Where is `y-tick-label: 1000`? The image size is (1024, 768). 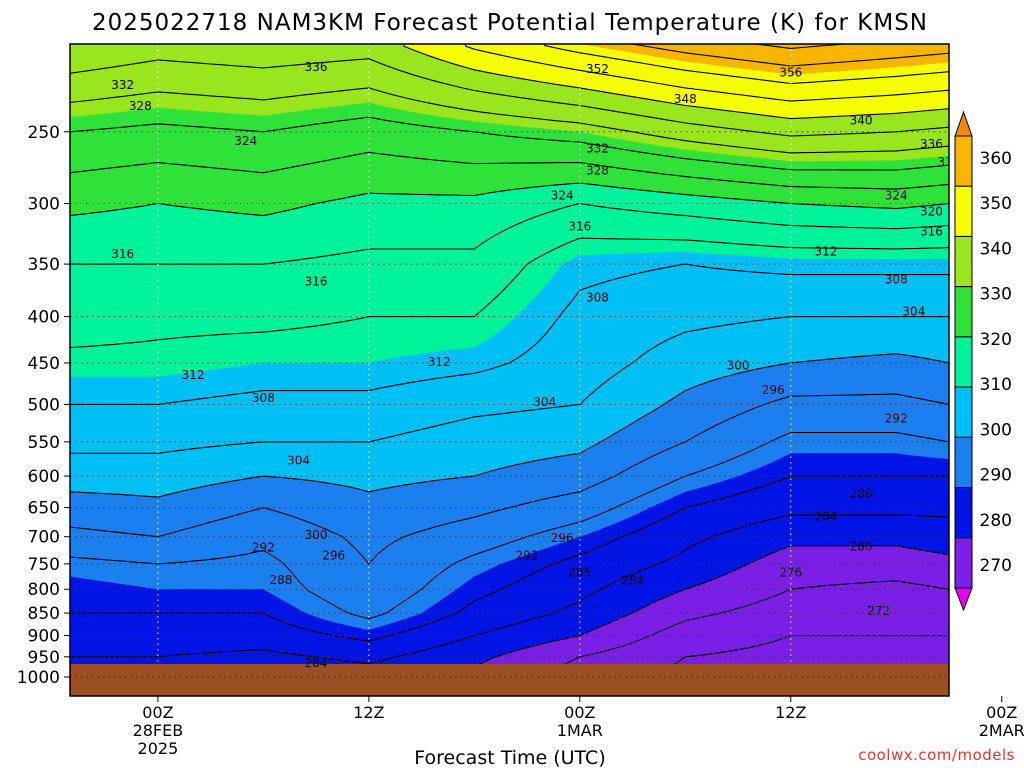
y-tick-label: 1000 is located at coordinates (38, 678).